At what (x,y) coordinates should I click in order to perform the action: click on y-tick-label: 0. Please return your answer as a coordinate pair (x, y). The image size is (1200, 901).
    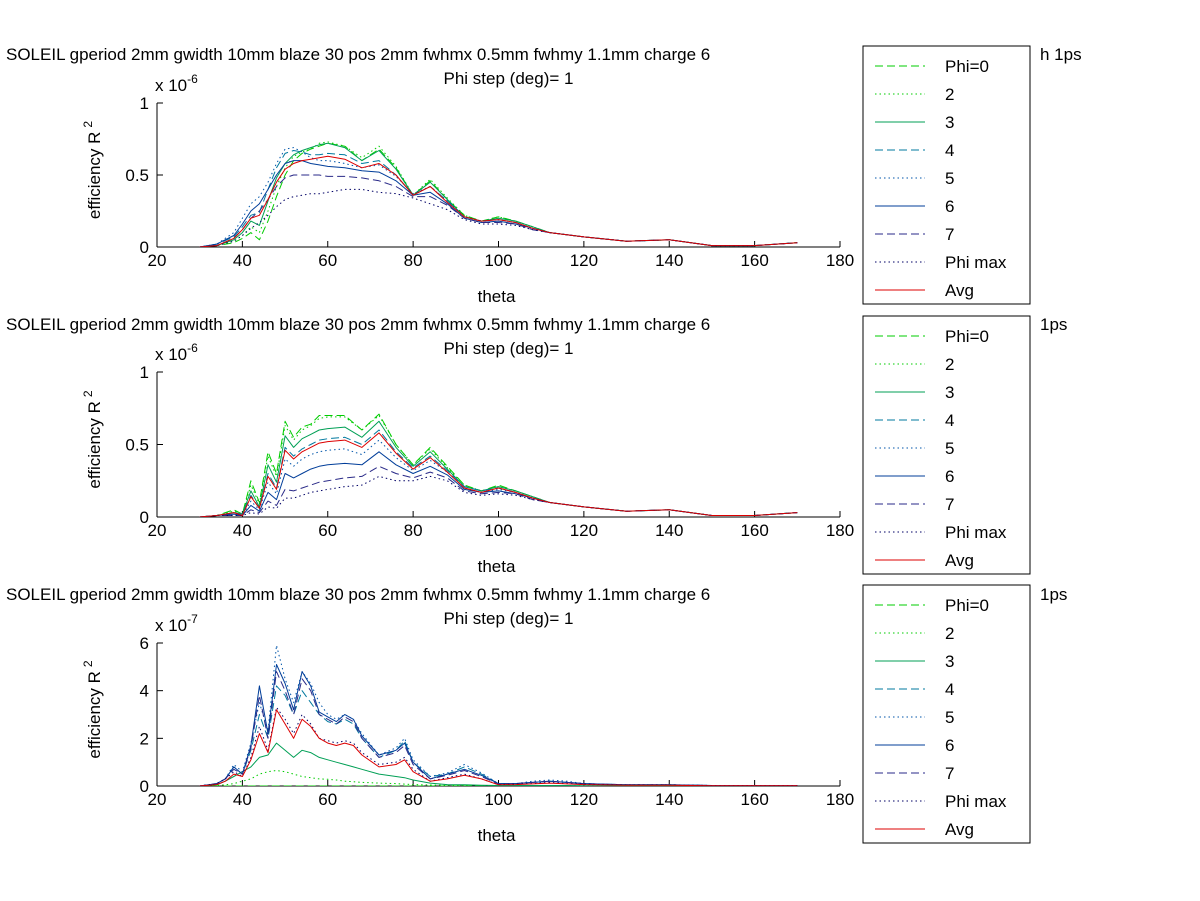
    Looking at the image, I should click on (144, 247).